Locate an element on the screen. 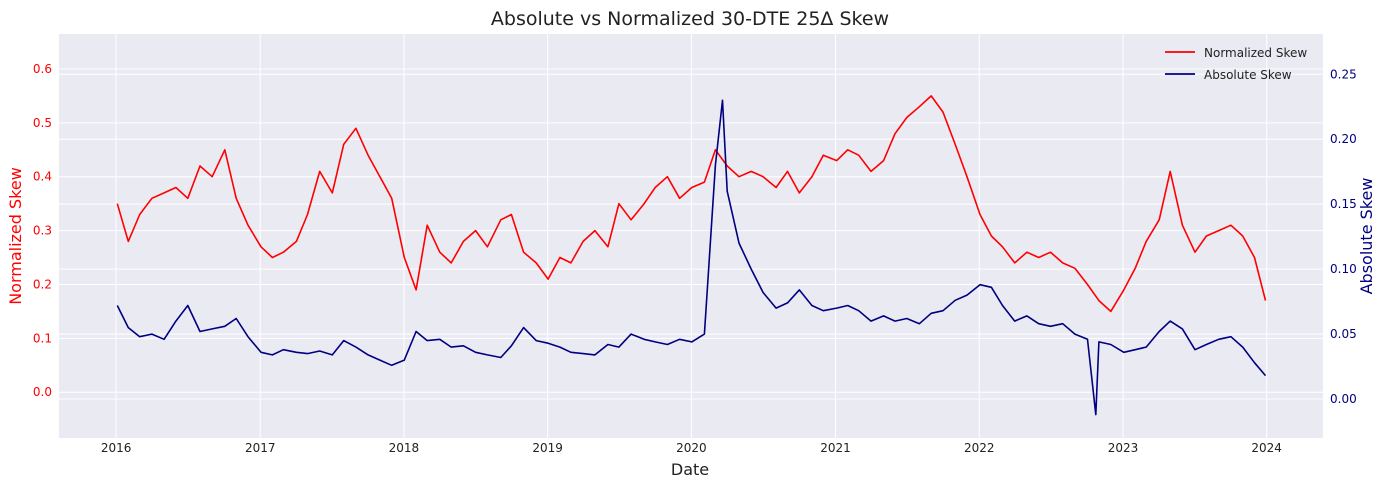  x-tick-label: 2019 is located at coordinates (547, 448).